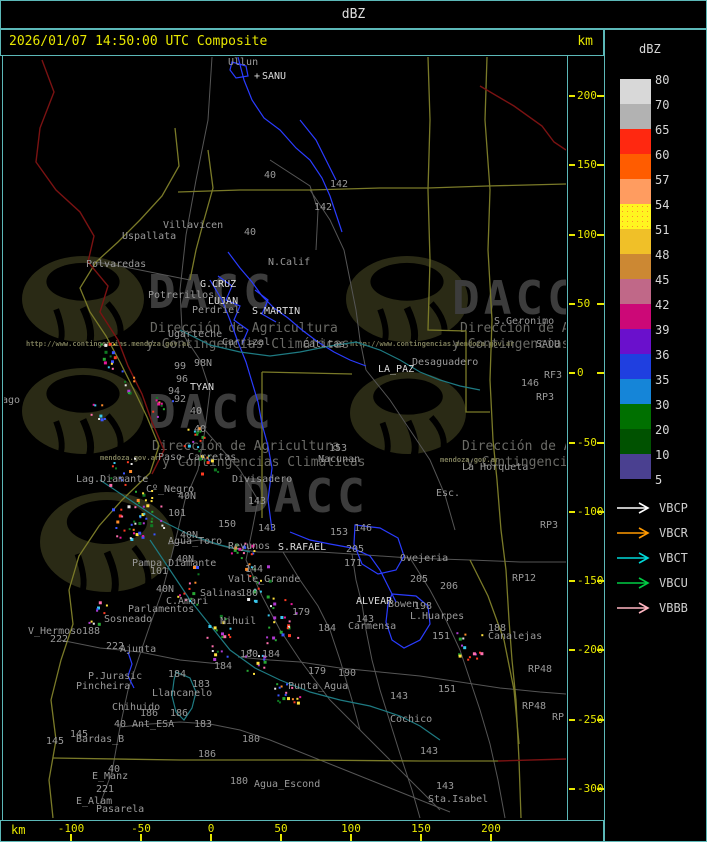  Describe the element at coordinates (580, 373) in the screenshot. I see `right-axis-tick-label: 0` at that location.